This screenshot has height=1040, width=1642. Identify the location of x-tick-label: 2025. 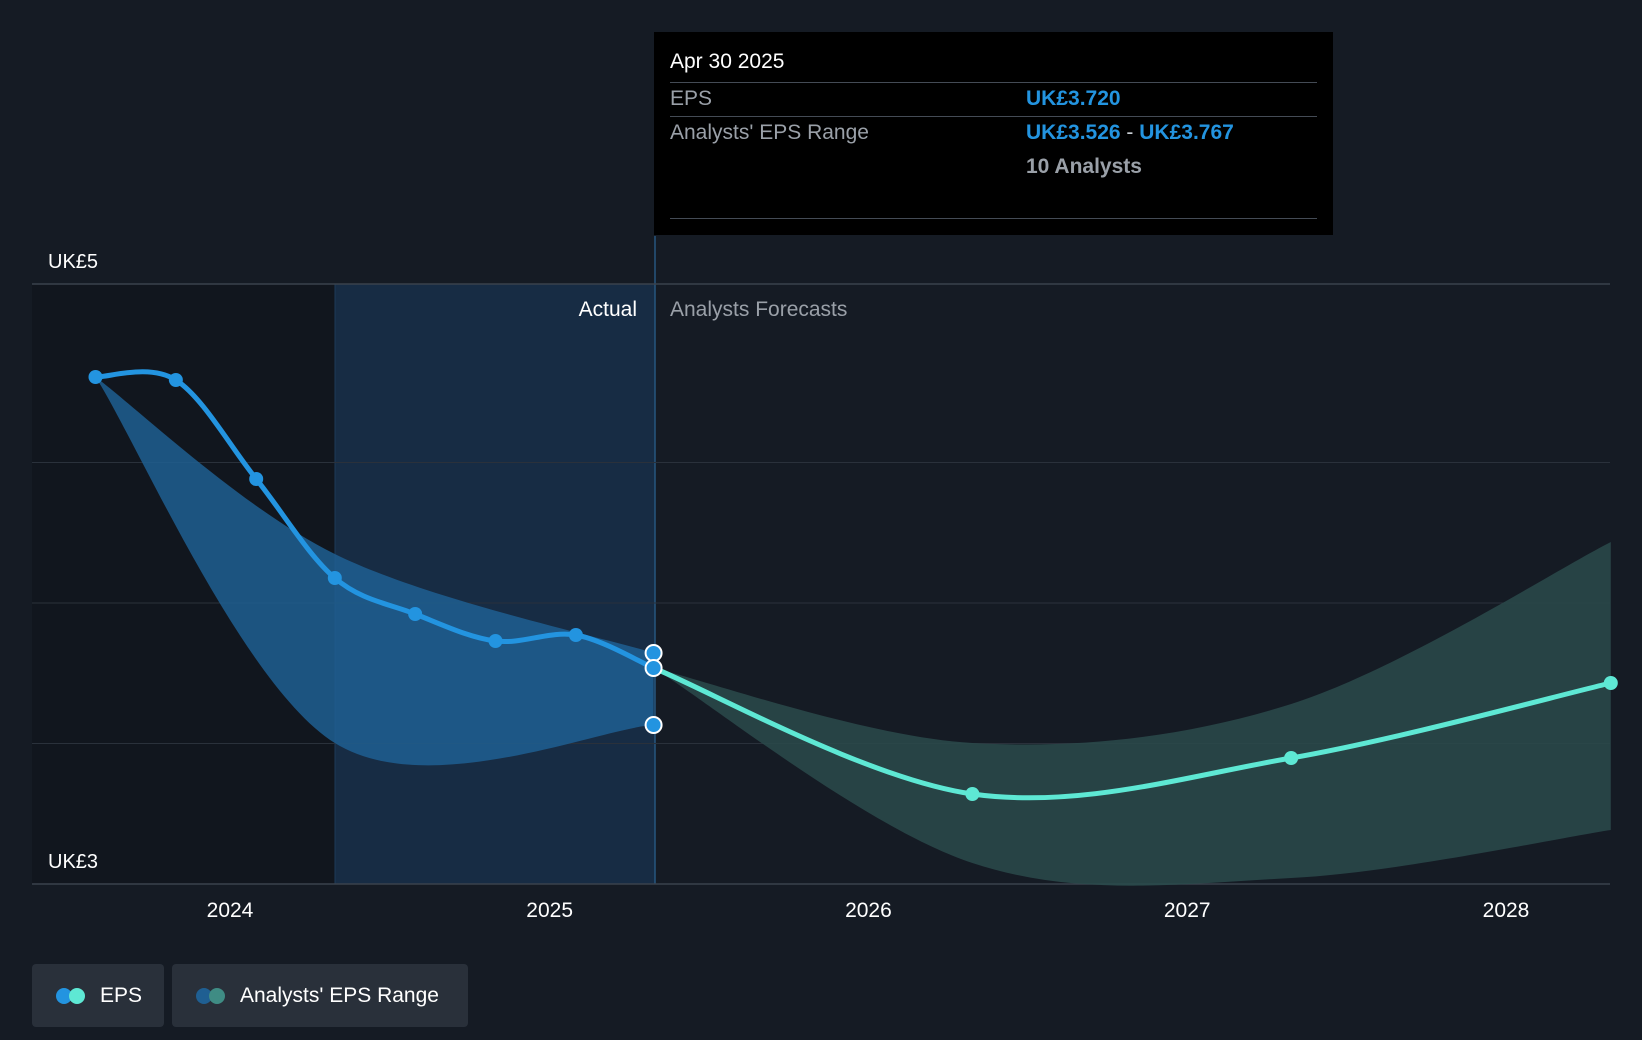
(549, 910).